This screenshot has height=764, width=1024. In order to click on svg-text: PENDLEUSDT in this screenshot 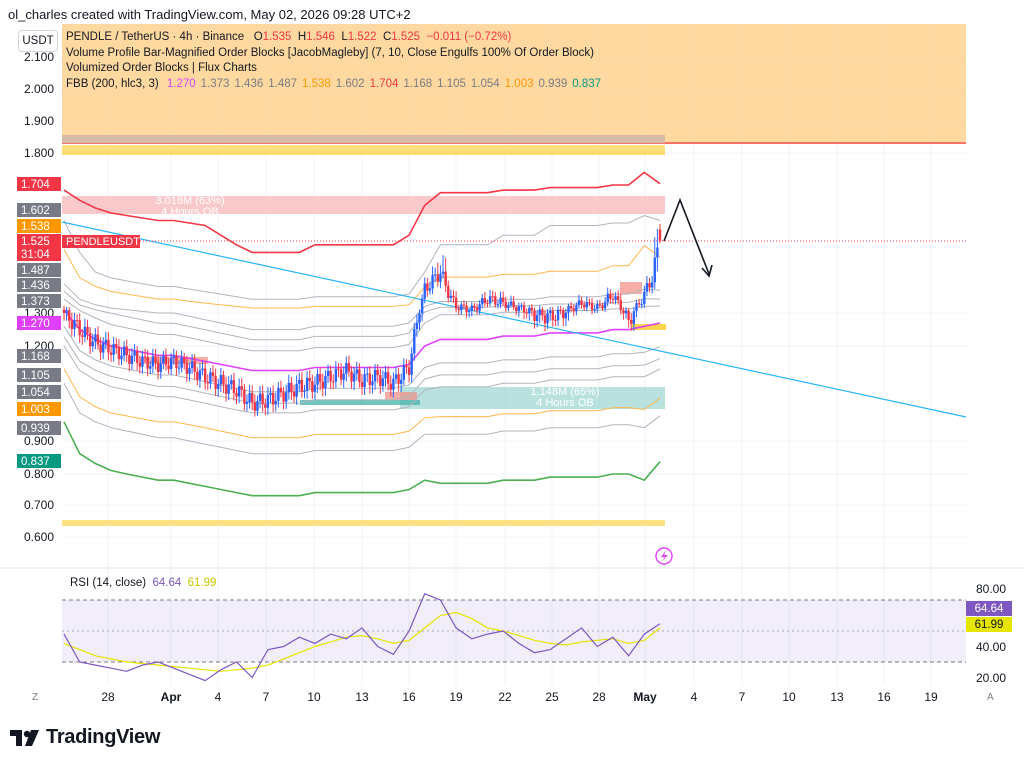, I will do `click(103, 242)`.